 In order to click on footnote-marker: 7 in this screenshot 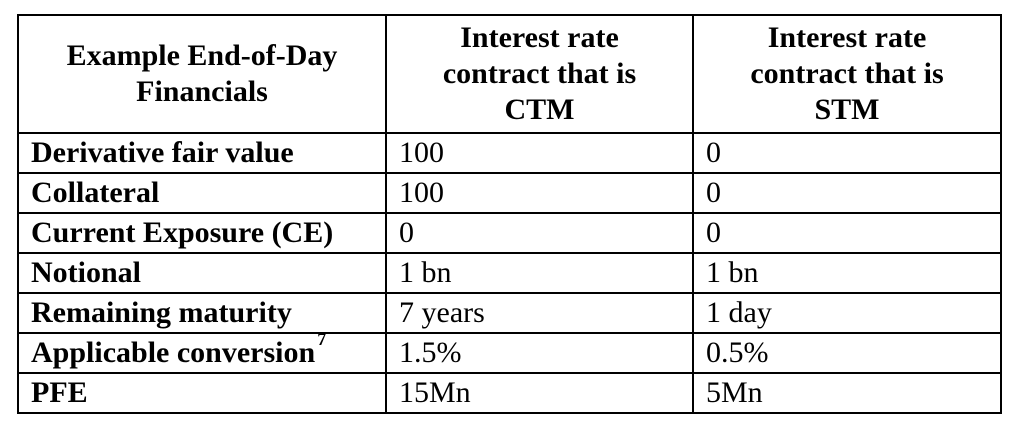, I will do `click(322, 339)`.